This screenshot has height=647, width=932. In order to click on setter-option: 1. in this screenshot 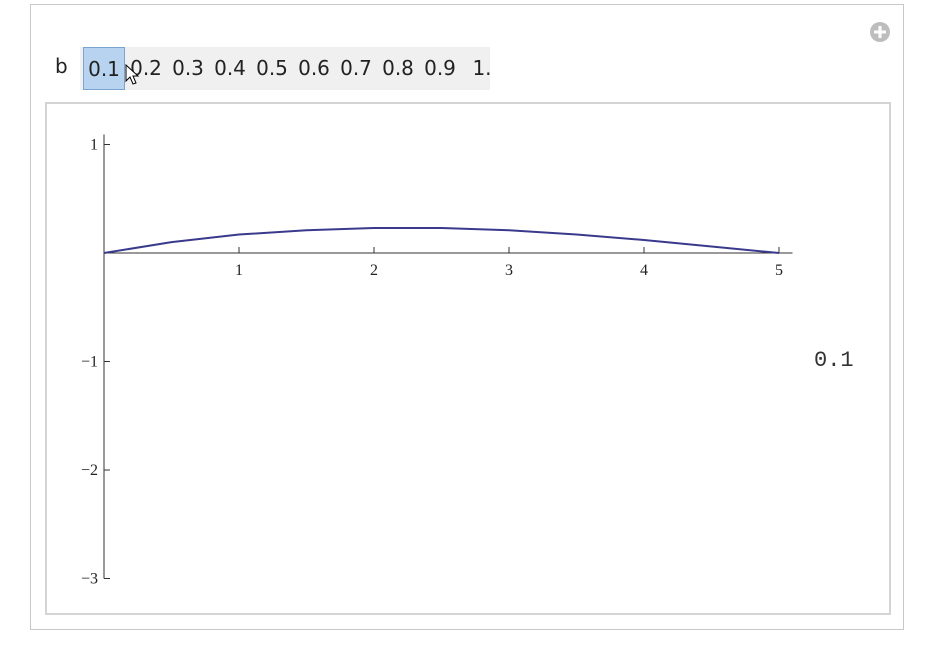, I will do `click(482, 68)`.